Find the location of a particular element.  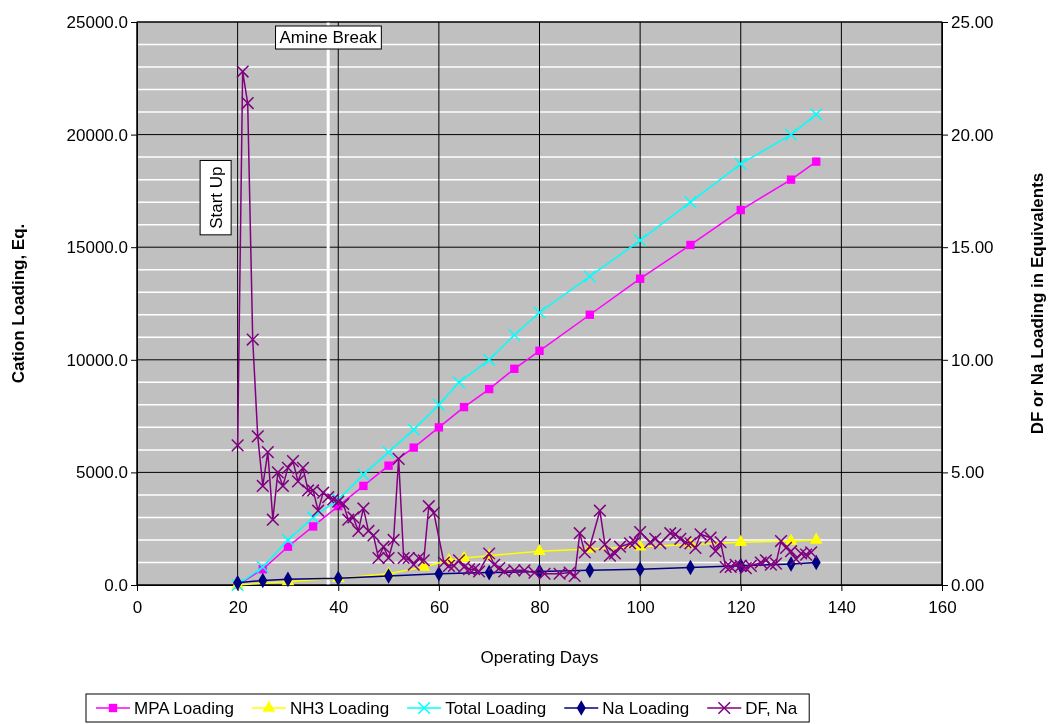

legend-label: NH3 Loading is located at coordinates (339, 708).